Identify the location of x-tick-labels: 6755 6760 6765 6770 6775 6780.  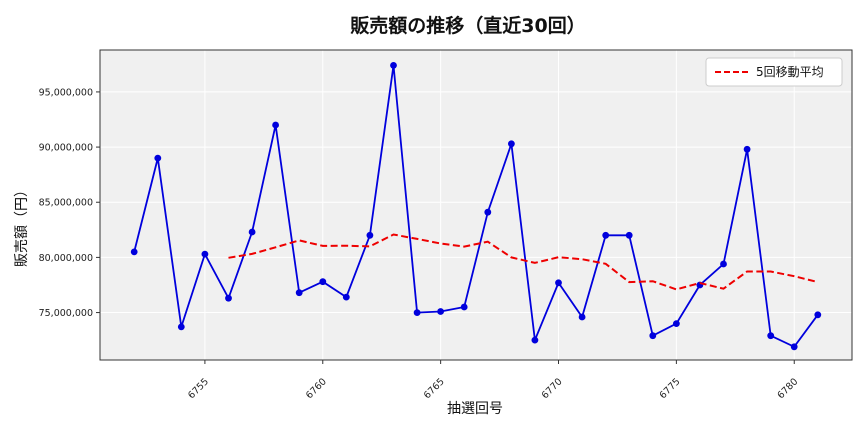
(493, 380).